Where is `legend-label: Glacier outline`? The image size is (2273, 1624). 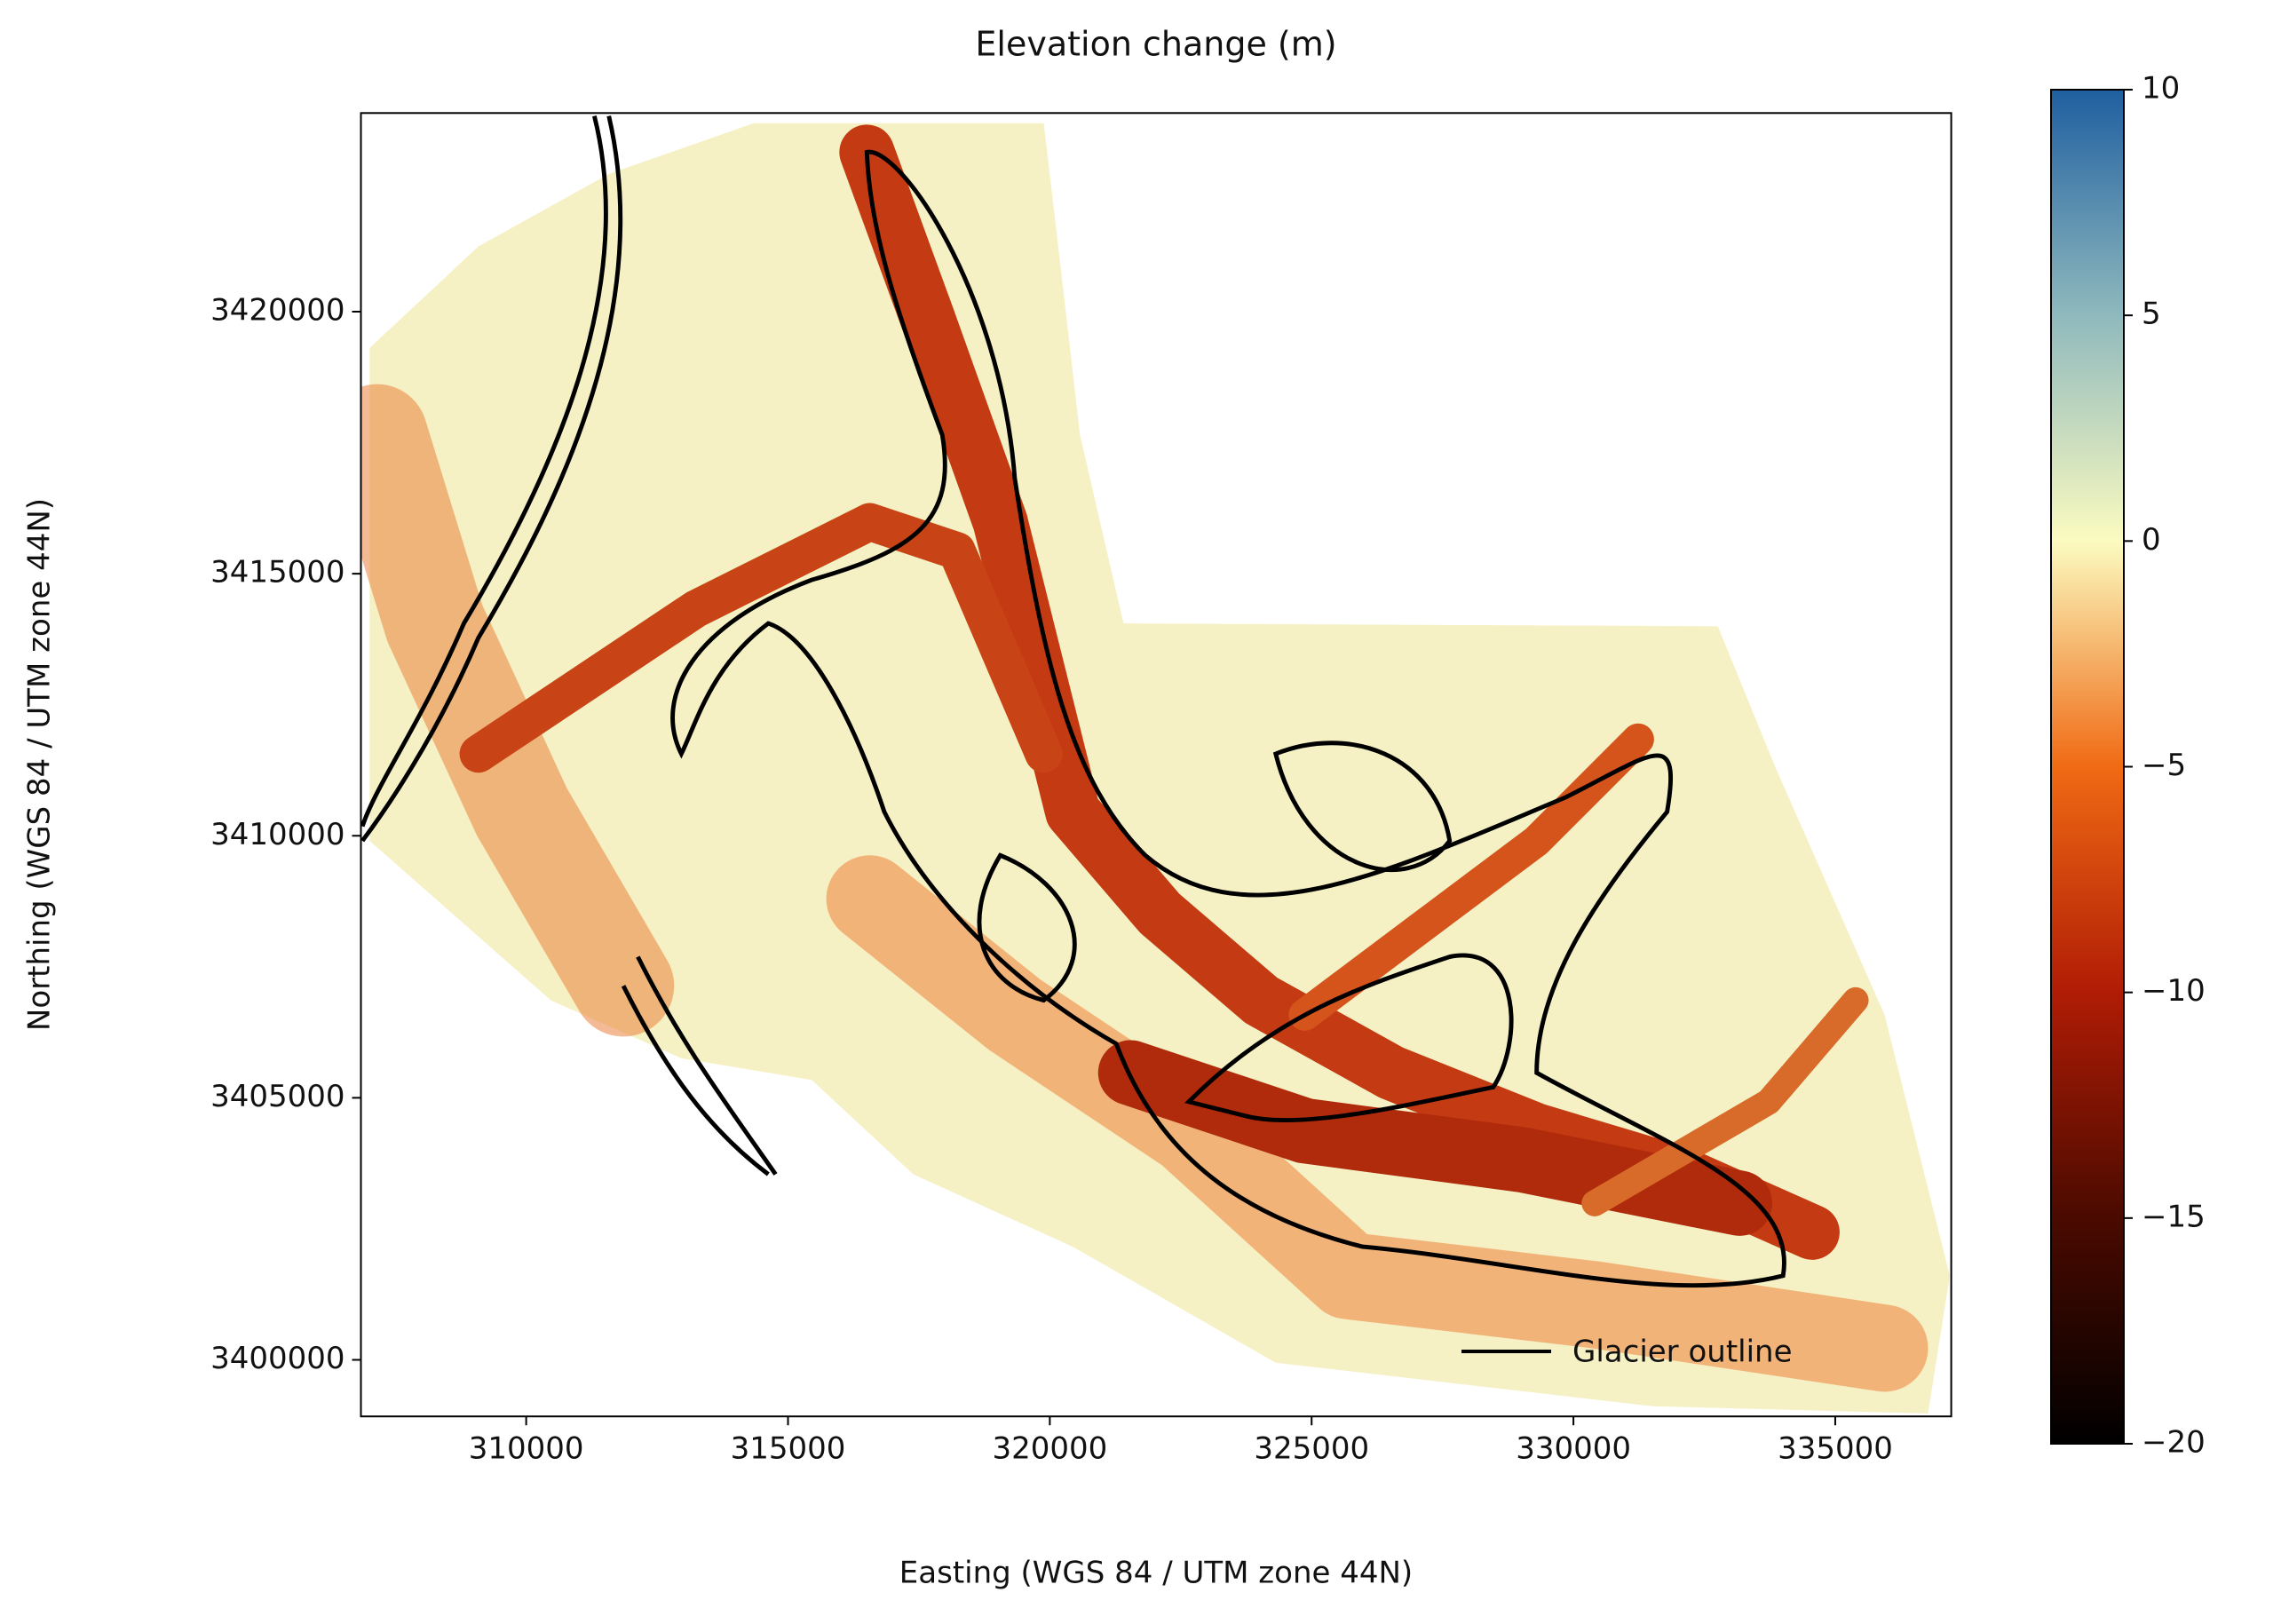
legend-label: Glacier outline is located at coordinates (1683, 1352).